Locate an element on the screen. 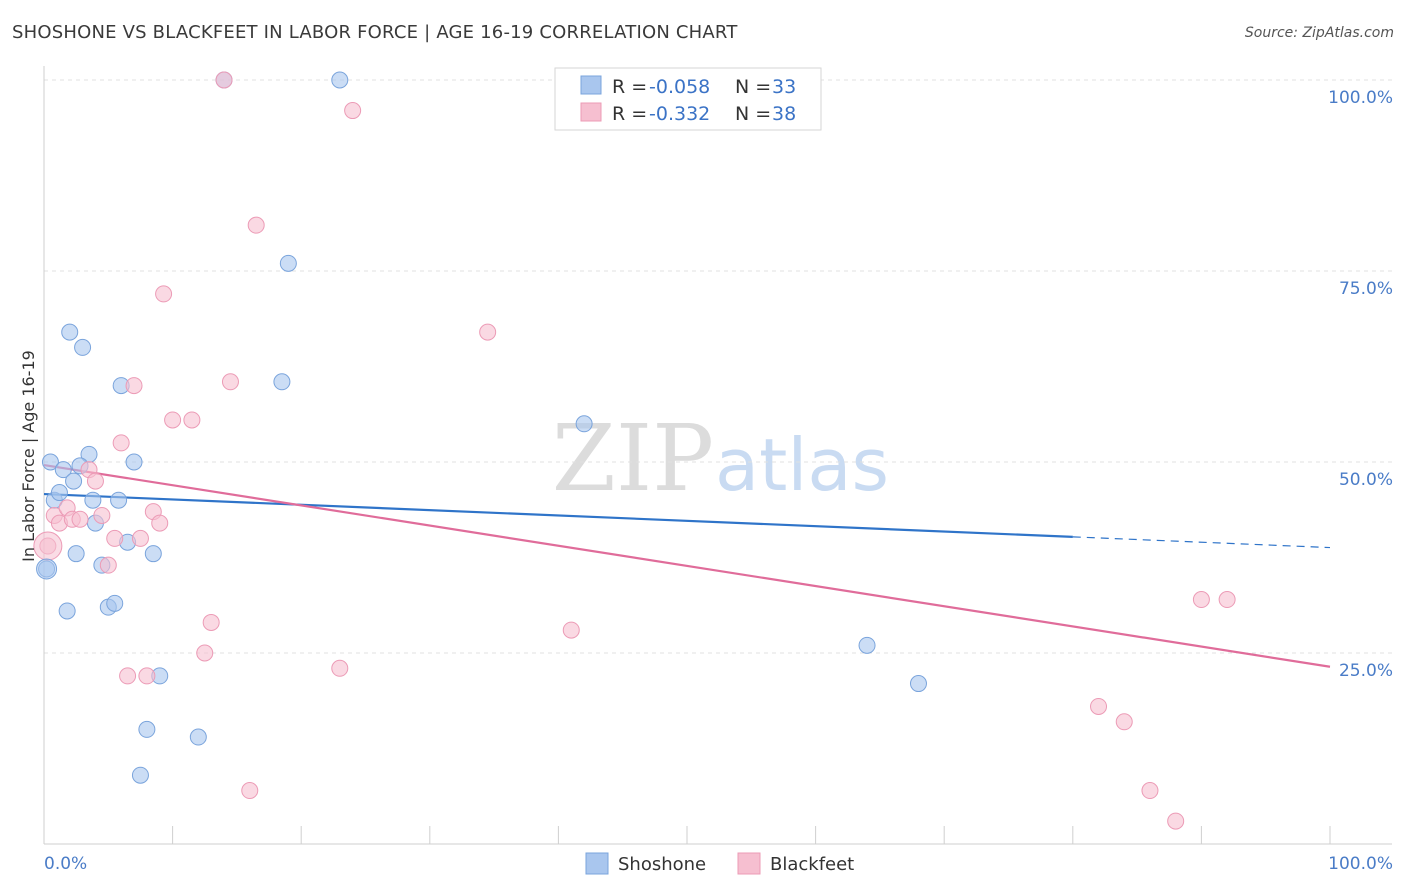 The height and width of the screenshot is (892, 1406). legend-r-value-shoshone: -0.058 is located at coordinates (679, 87).